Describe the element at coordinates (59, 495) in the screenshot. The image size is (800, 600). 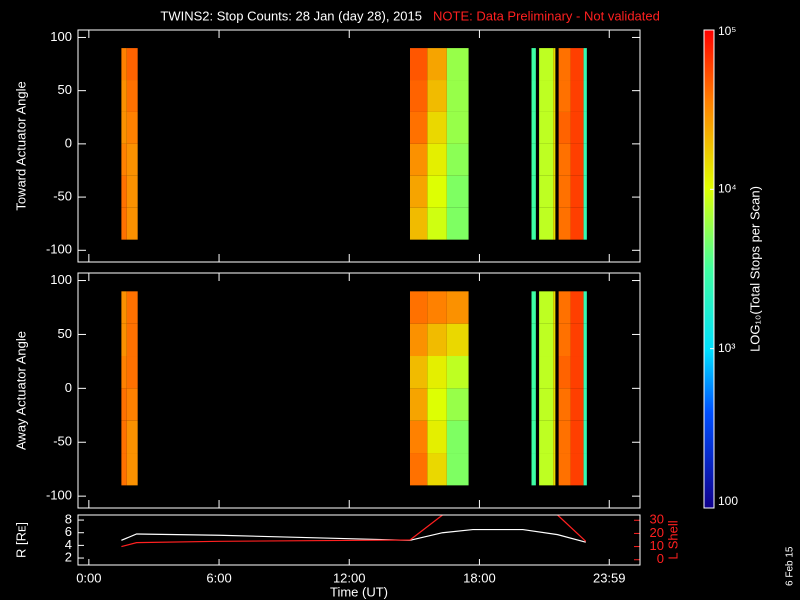
I see `y-tick-label: -100` at that location.